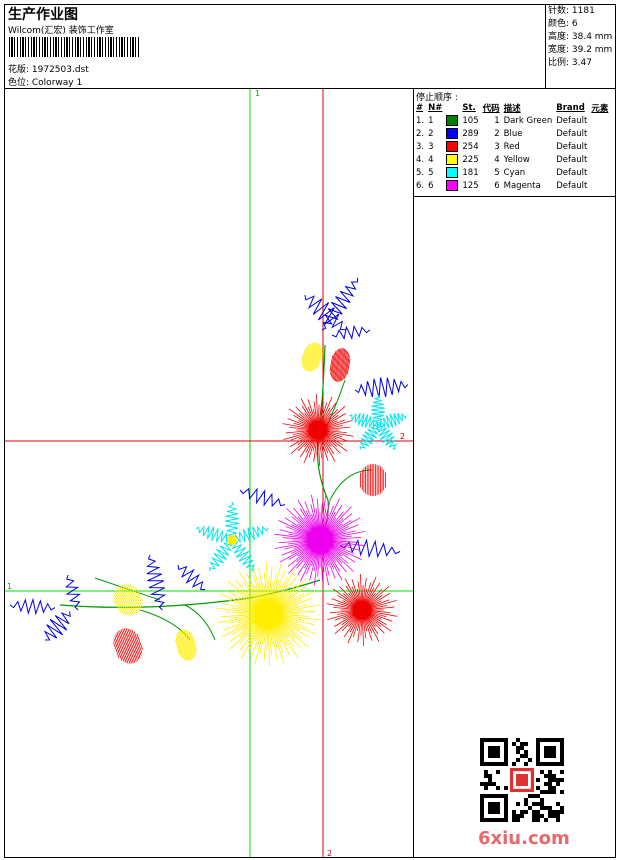 The width and height of the screenshot is (620, 860). I want to click on row-code: 1, so click(497, 120).